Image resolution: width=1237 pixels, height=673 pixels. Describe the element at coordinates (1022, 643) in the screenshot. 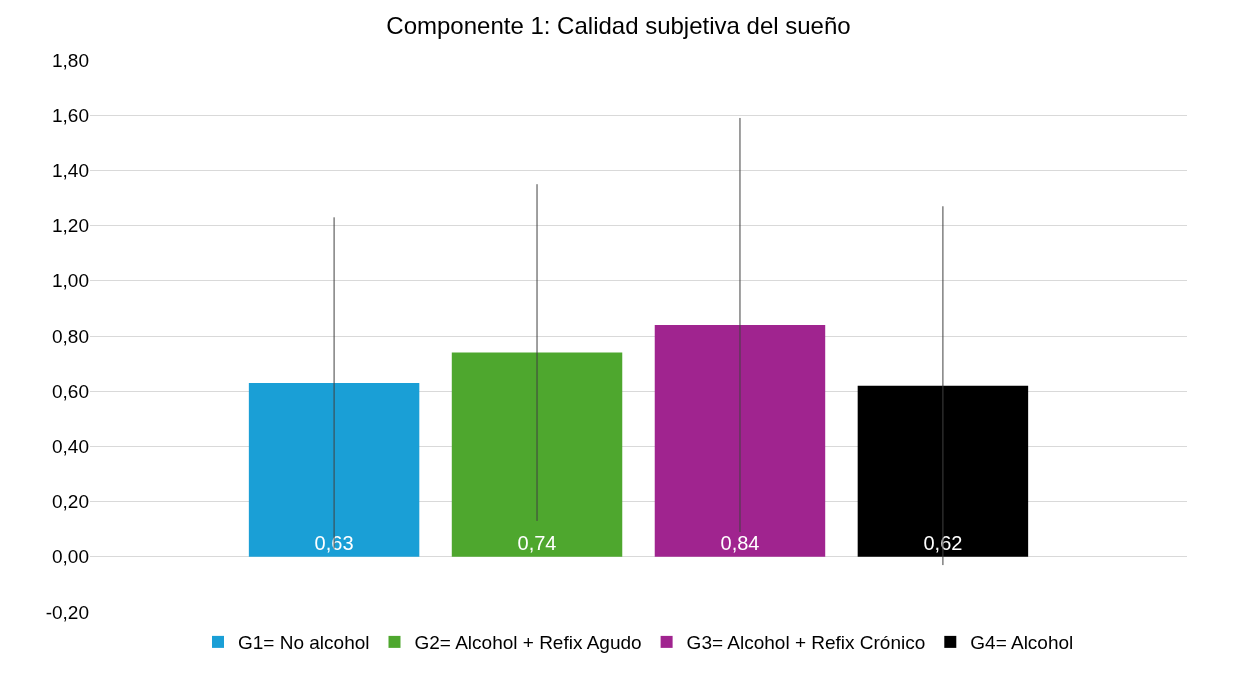

I see `legend-label: G4= Alcohol` at that location.